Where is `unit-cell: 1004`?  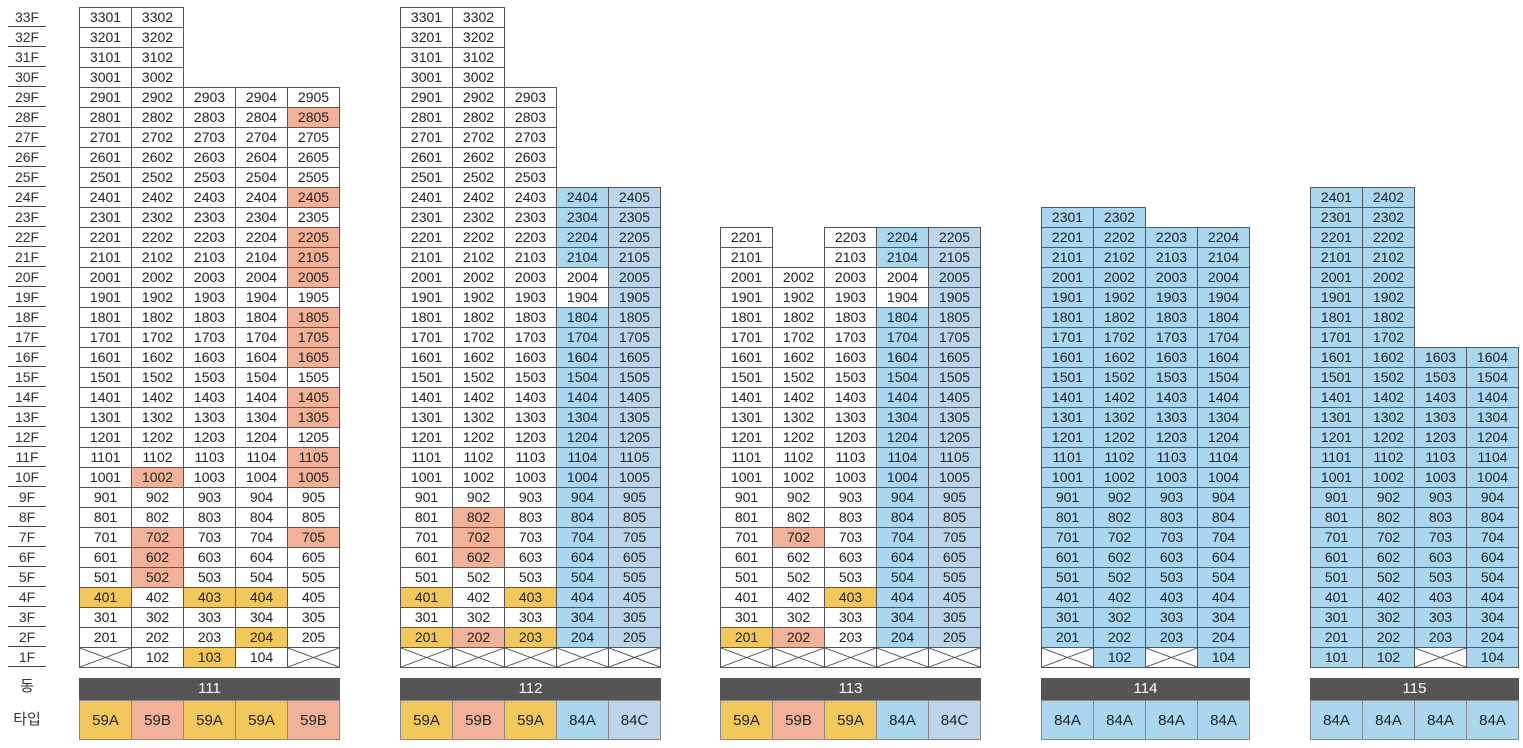
unit-cell: 1004 is located at coordinates (902, 477).